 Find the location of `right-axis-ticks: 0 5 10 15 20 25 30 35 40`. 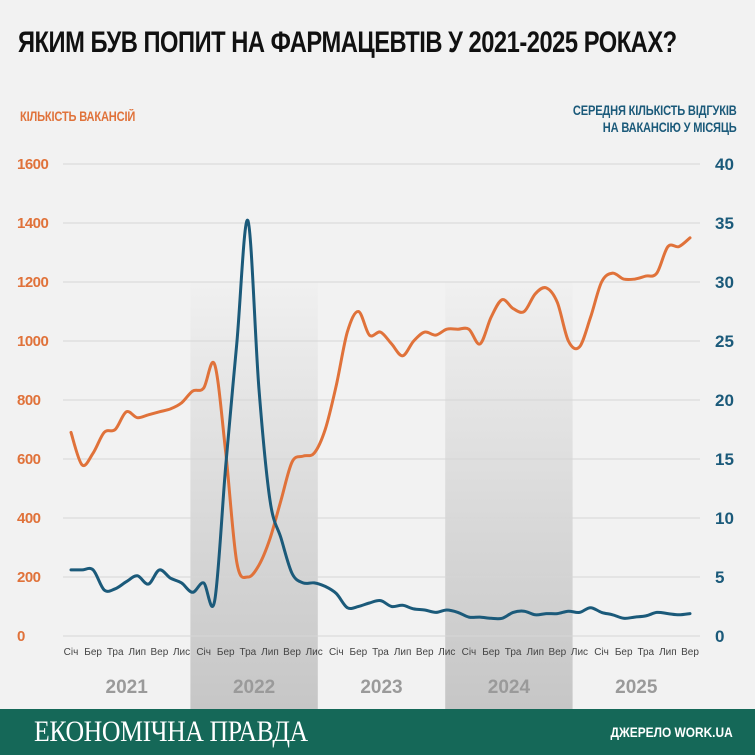

right-axis-ticks: 0 5 10 15 20 25 30 35 40 is located at coordinates (724, 400).